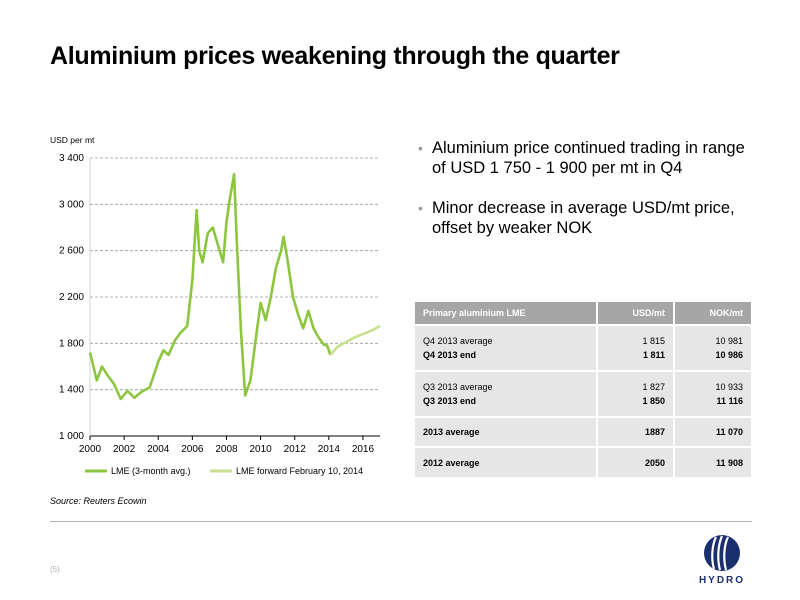  Describe the element at coordinates (295, 449) in the screenshot. I see `x-tick-label: 2012` at that location.